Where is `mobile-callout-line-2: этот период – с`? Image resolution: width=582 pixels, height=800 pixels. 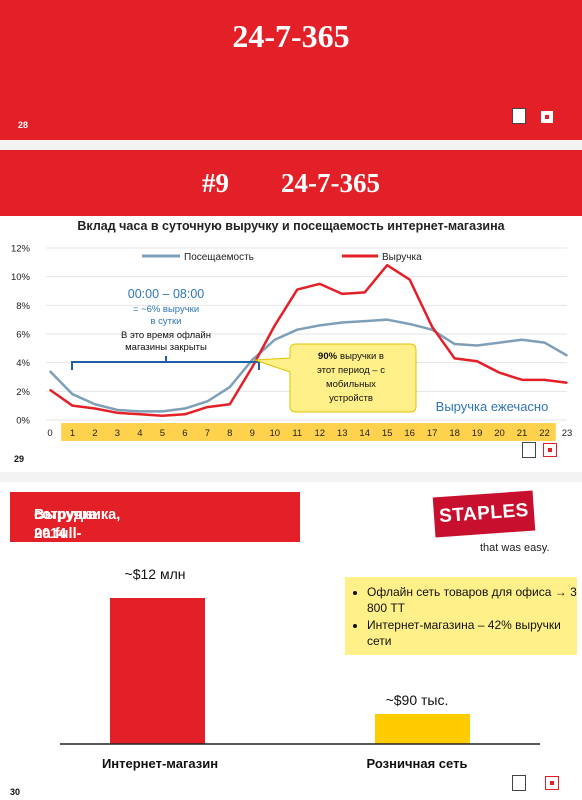 mobile-callout-line-2: этот период – с is located at coordinates (351, 370).